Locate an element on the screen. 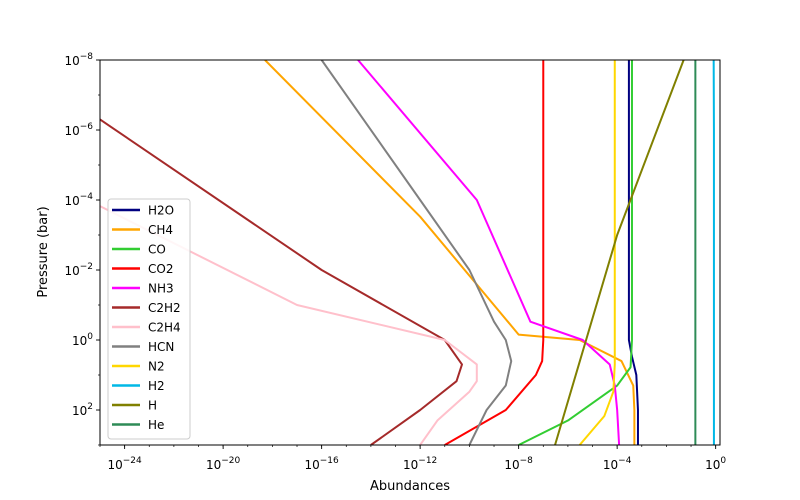  y-tick-label: 10⁻⁸ is located at coordinates (78, 60).